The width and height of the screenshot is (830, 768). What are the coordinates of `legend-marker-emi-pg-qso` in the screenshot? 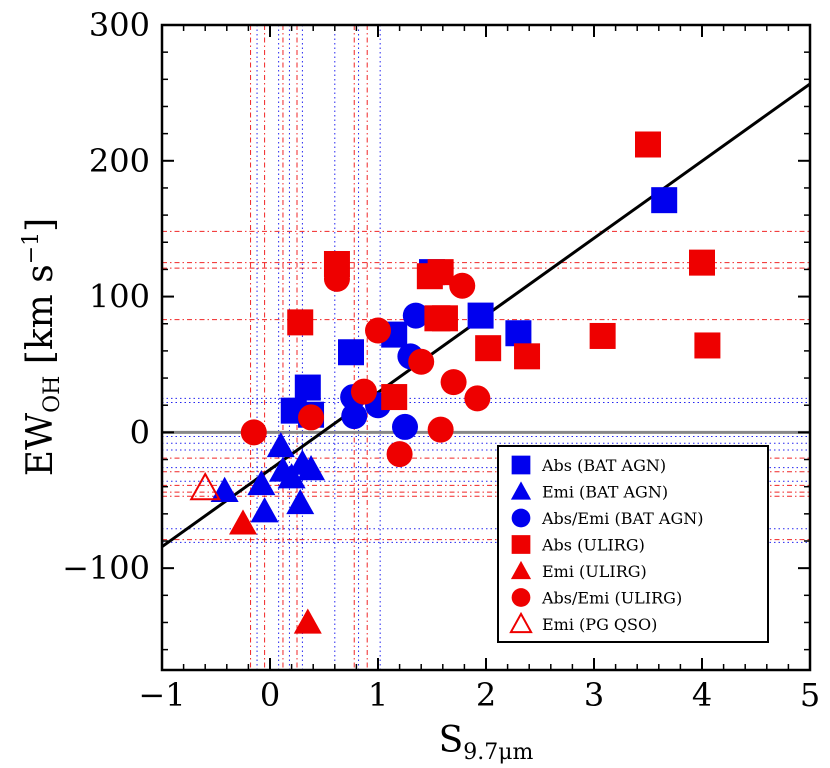 It's located at (521, 622).